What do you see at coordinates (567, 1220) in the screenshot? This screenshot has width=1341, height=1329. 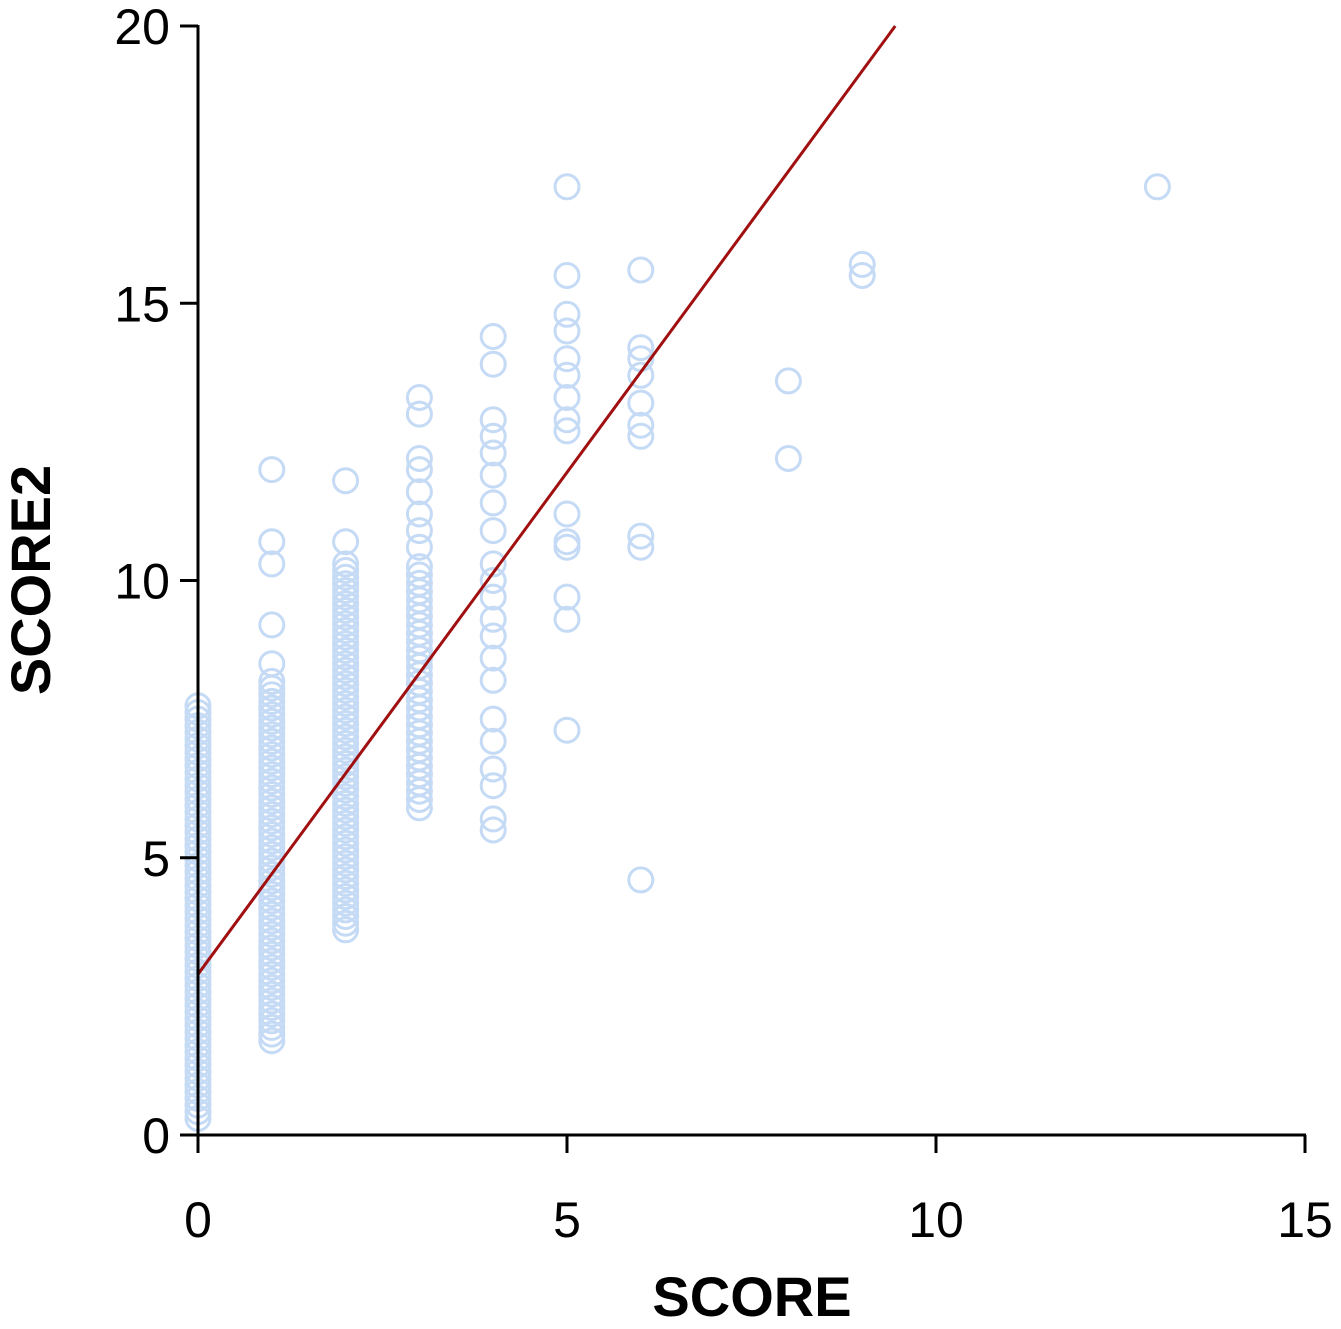 I see `x-tick-label: 5` at bounding box center [567, 1220].